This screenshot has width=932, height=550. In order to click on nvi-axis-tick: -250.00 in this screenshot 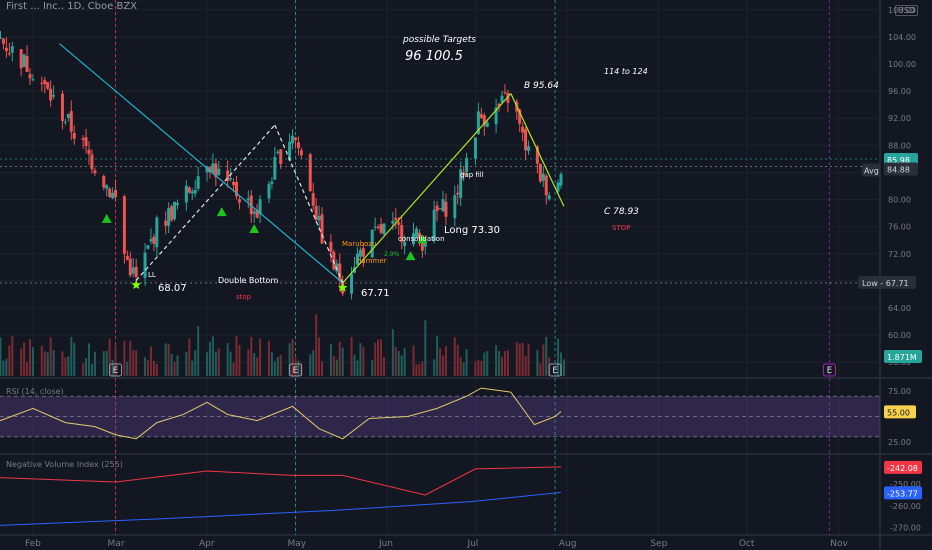, I will do `click(905, 484)`.